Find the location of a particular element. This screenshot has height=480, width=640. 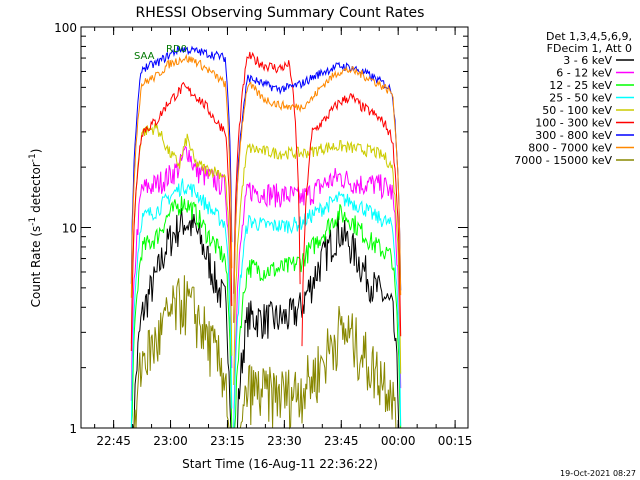

legend-label-4: 25 - 50 keV is located at coordinates (580, 98).